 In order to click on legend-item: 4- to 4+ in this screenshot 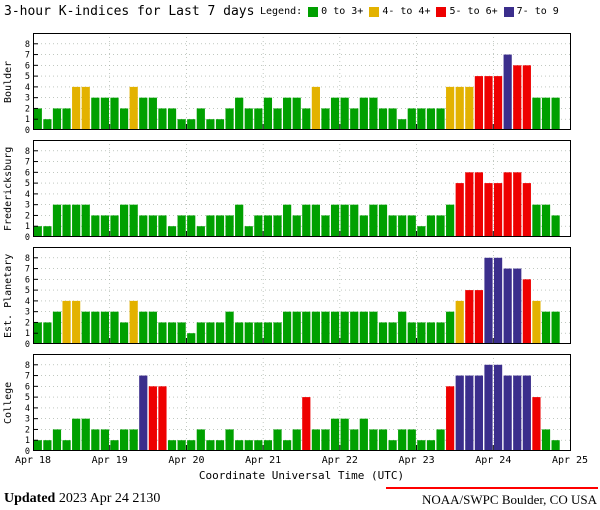, I will do `click(399, 11)`.